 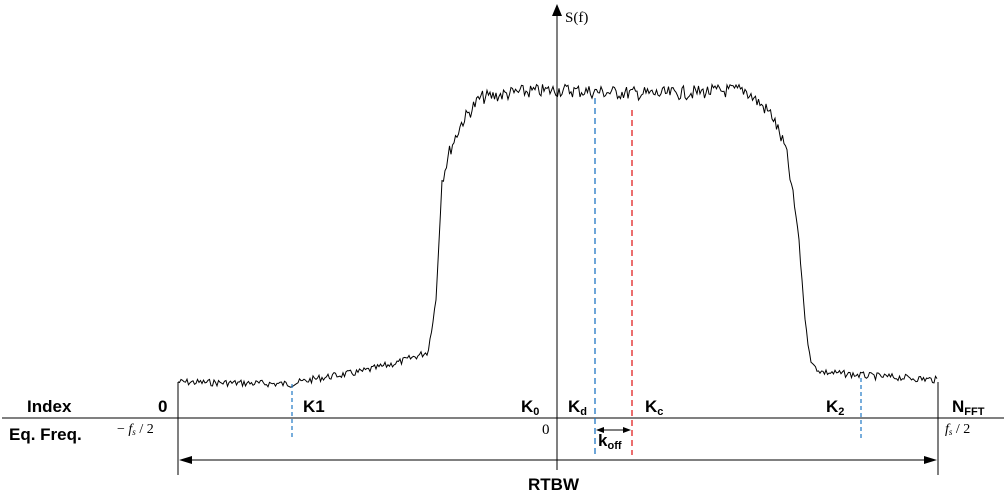 I want to click on rtbw-arrowhead-left, so click(x=185, y=460).